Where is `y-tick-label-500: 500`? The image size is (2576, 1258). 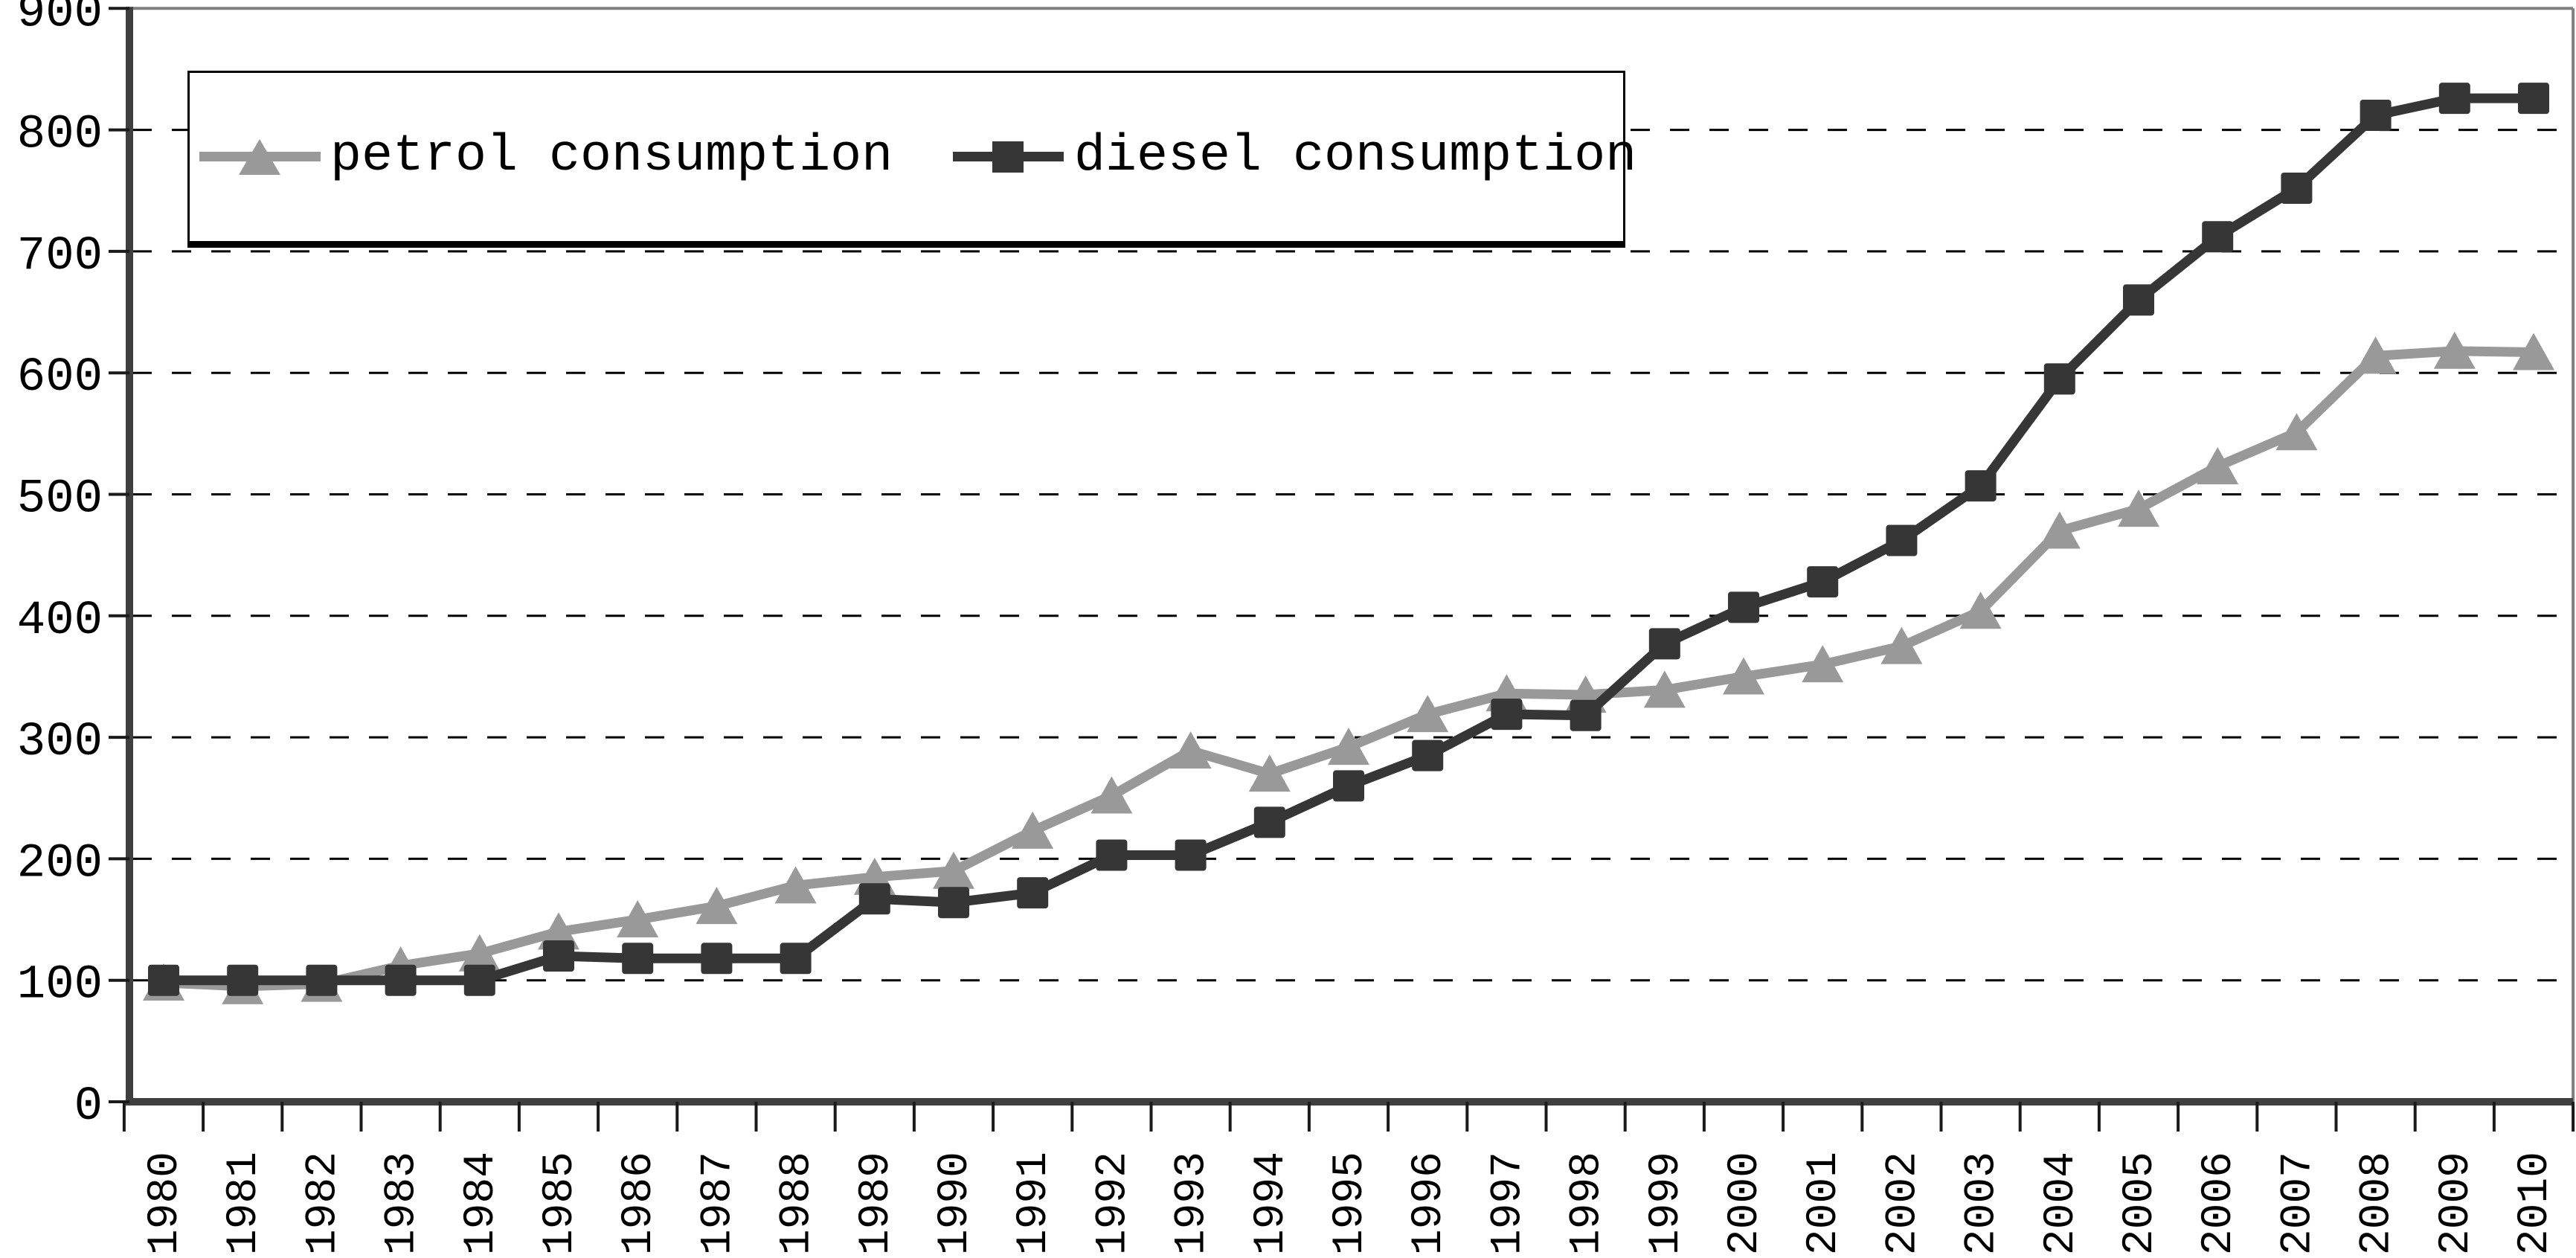
y-tick-label-500: 500 is located at coordinates (60, 500).